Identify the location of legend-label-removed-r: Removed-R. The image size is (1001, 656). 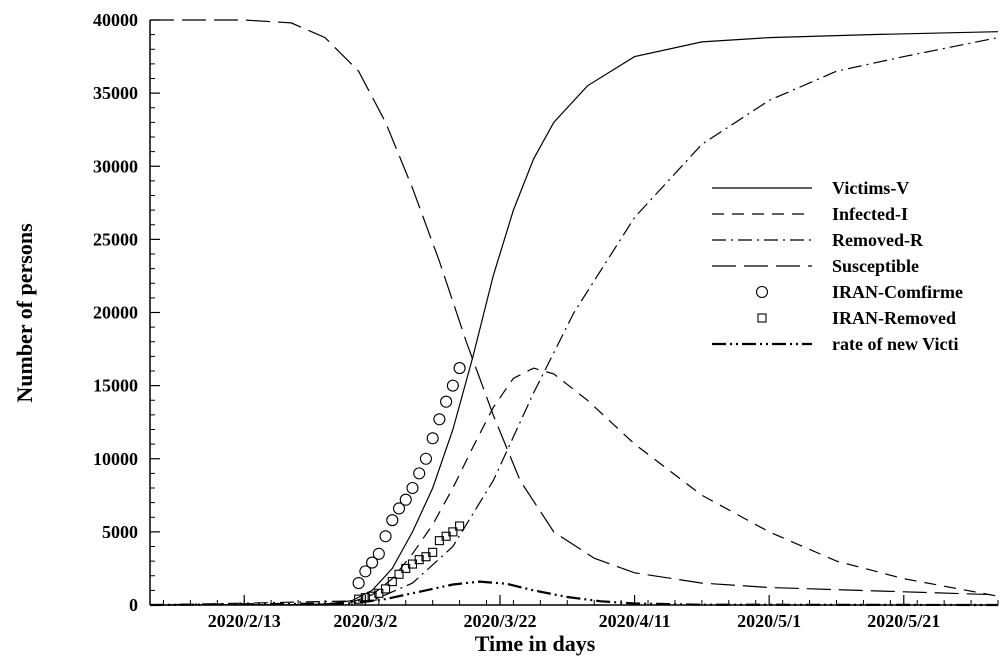
(878, 240).